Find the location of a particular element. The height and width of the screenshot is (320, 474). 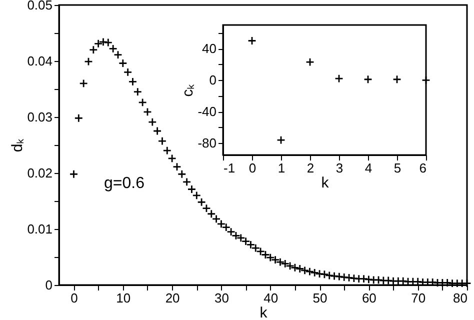

x-tick-label: 40 is located at coordinates (271, 298).